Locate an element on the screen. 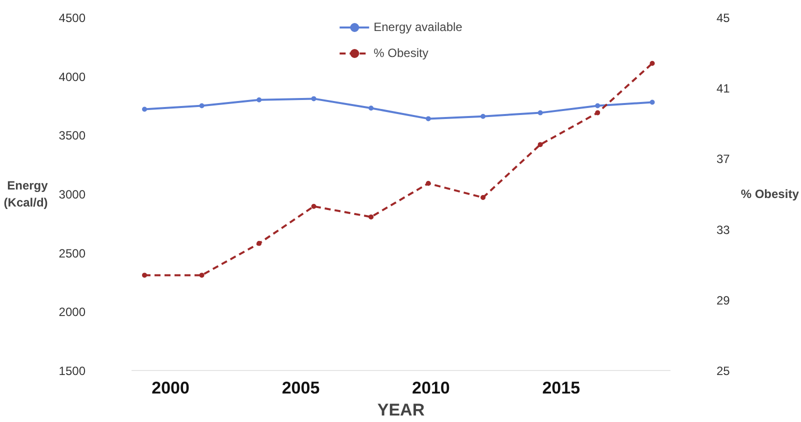 This screenshot has height=422, width=801. y-tick-label: 1500 is located at coordinates (72, 371).